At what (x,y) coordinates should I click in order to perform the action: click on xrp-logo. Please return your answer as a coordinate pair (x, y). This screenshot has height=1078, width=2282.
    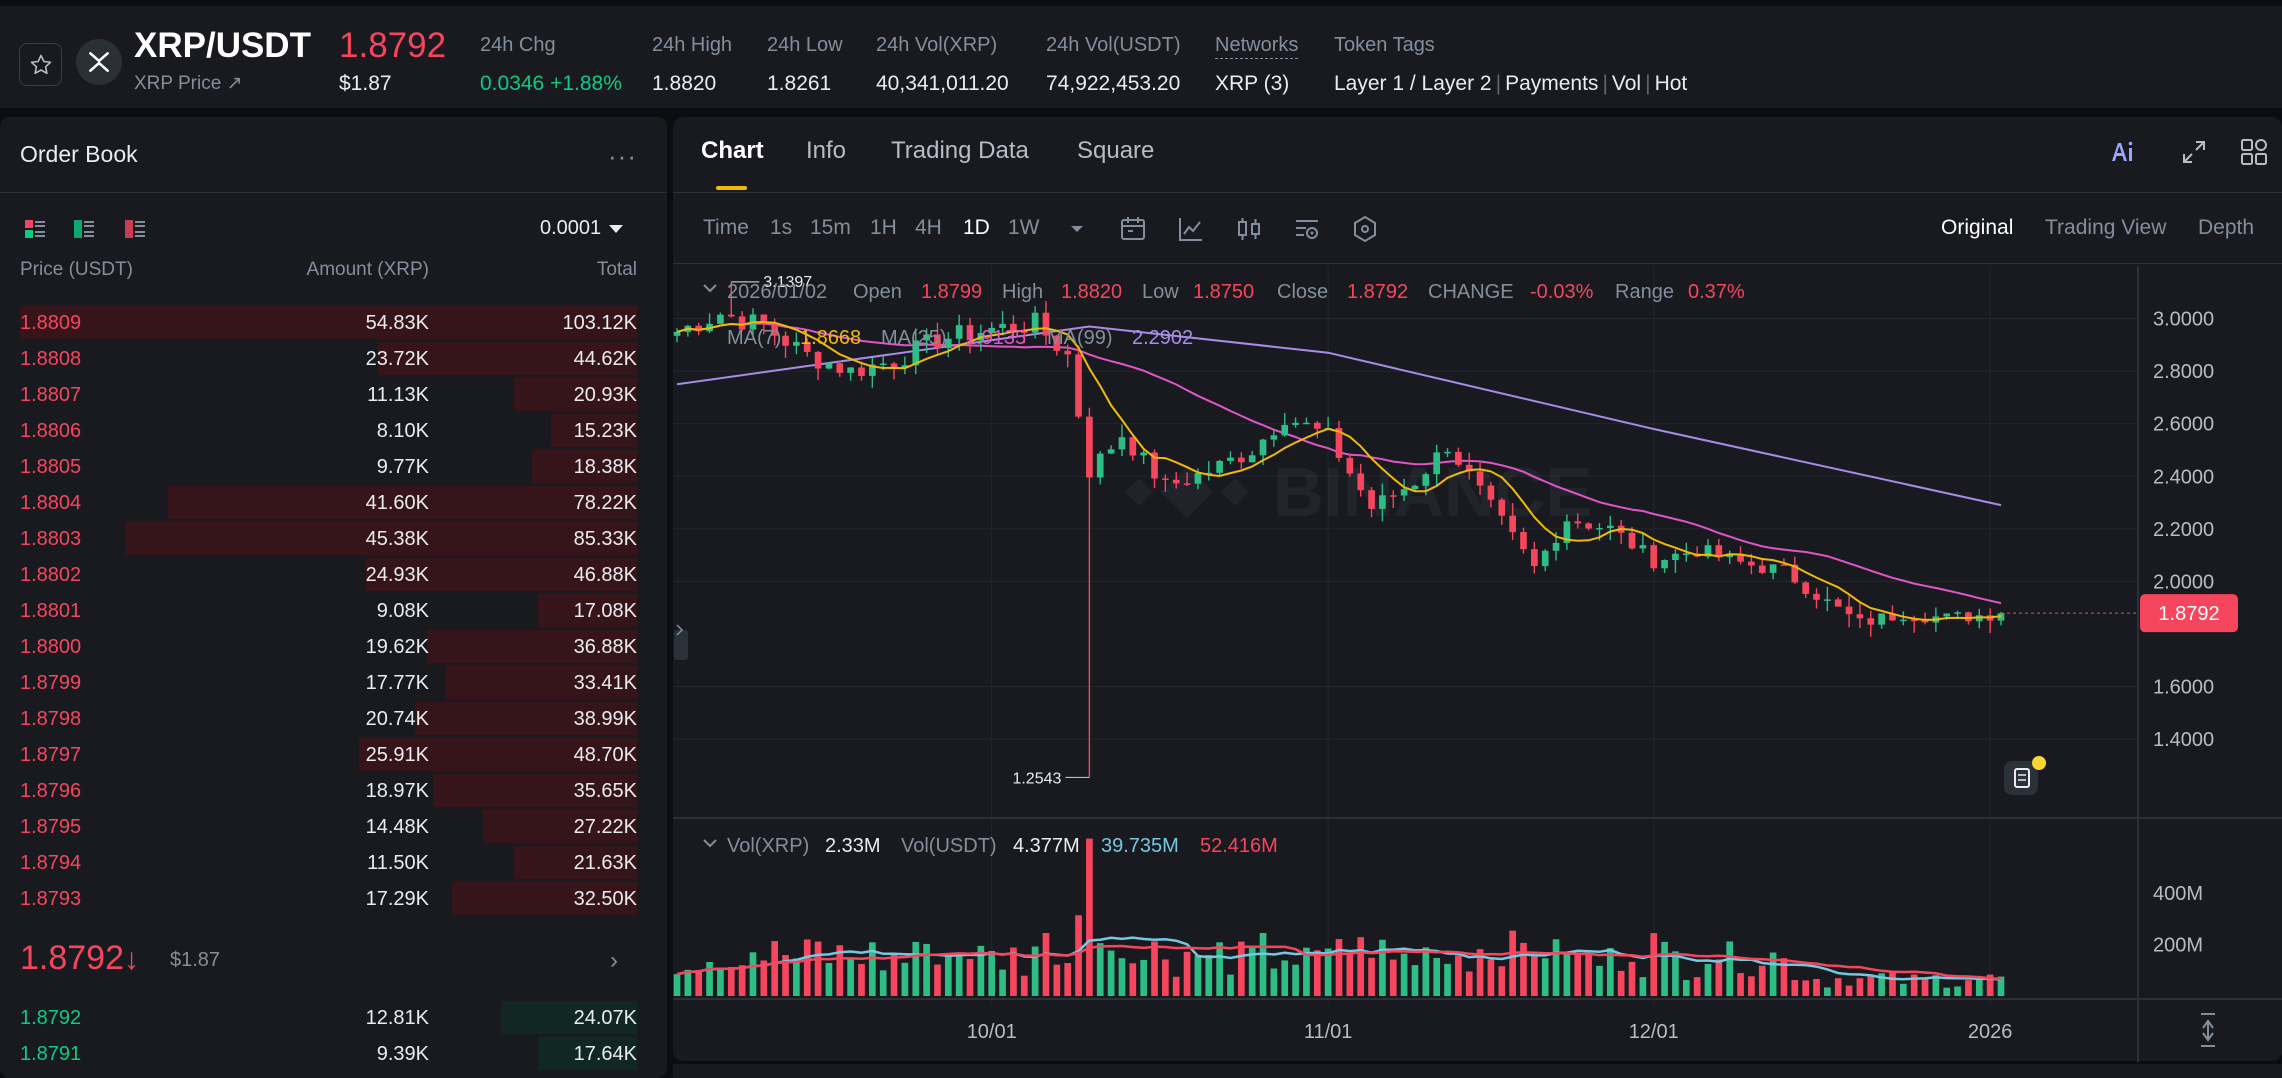
    Looking at the image, I should click on (99, 62).